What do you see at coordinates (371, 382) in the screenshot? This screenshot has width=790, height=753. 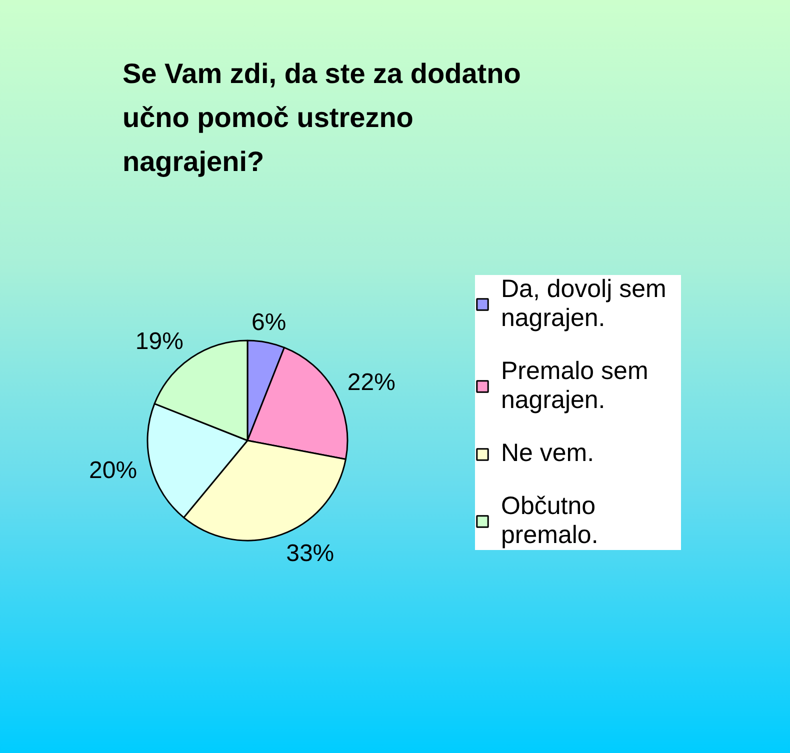 I see `data-label: 22%` at bounding box center [371, 382].